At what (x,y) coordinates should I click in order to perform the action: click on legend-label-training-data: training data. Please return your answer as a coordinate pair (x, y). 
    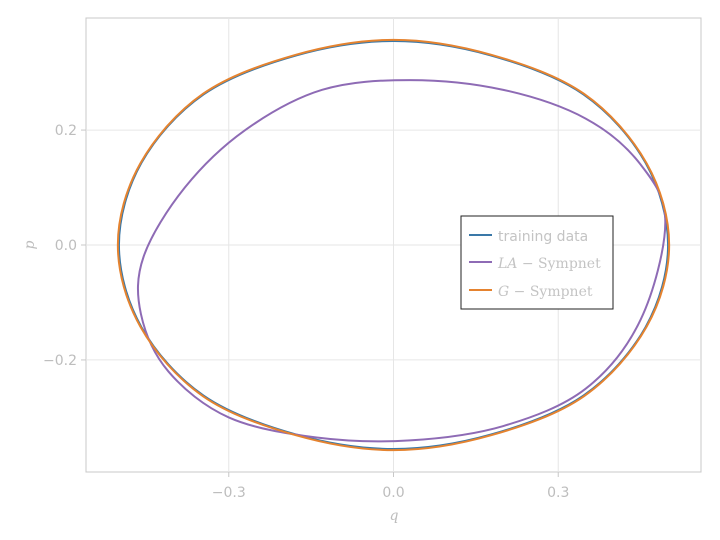
    Looking at the image, I should click on (543, 237).